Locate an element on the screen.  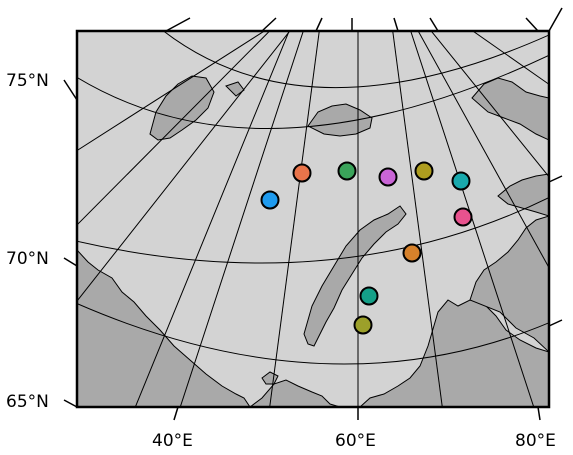
kvitoya is located at coordinates (235, 89).